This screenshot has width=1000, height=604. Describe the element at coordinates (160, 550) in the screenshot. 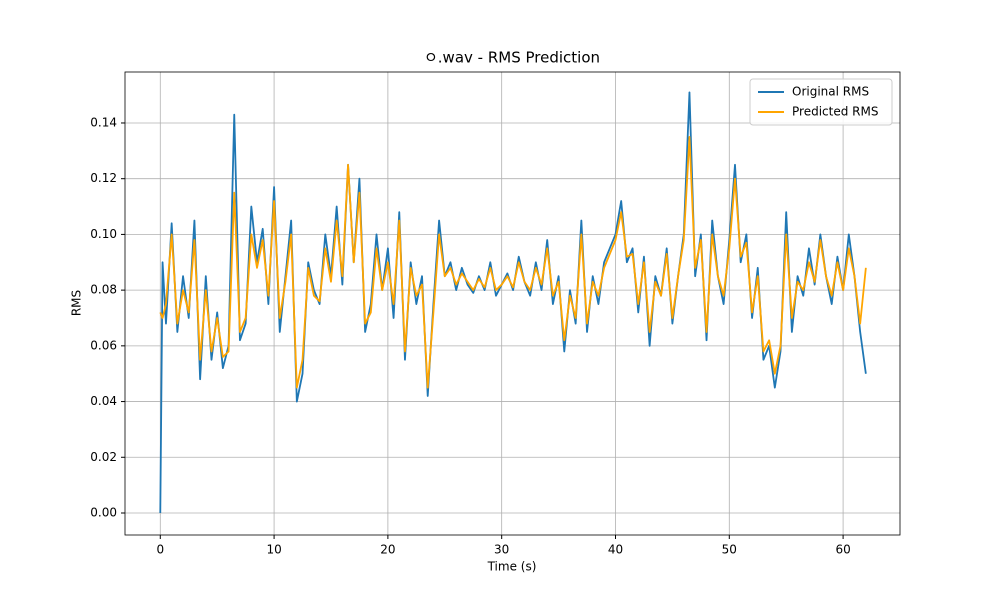

I see `x-tick-label: 0` at that location.